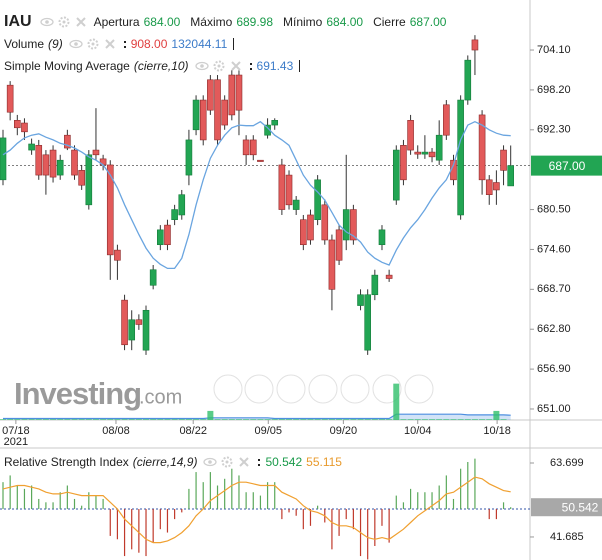 Image resolution: width=602 pixels, height=560 pixels. What do you see at coordinates (554, 50) in the screenshot?
I see `y-tick-label: 704.10` at bounding box center [554, 50].